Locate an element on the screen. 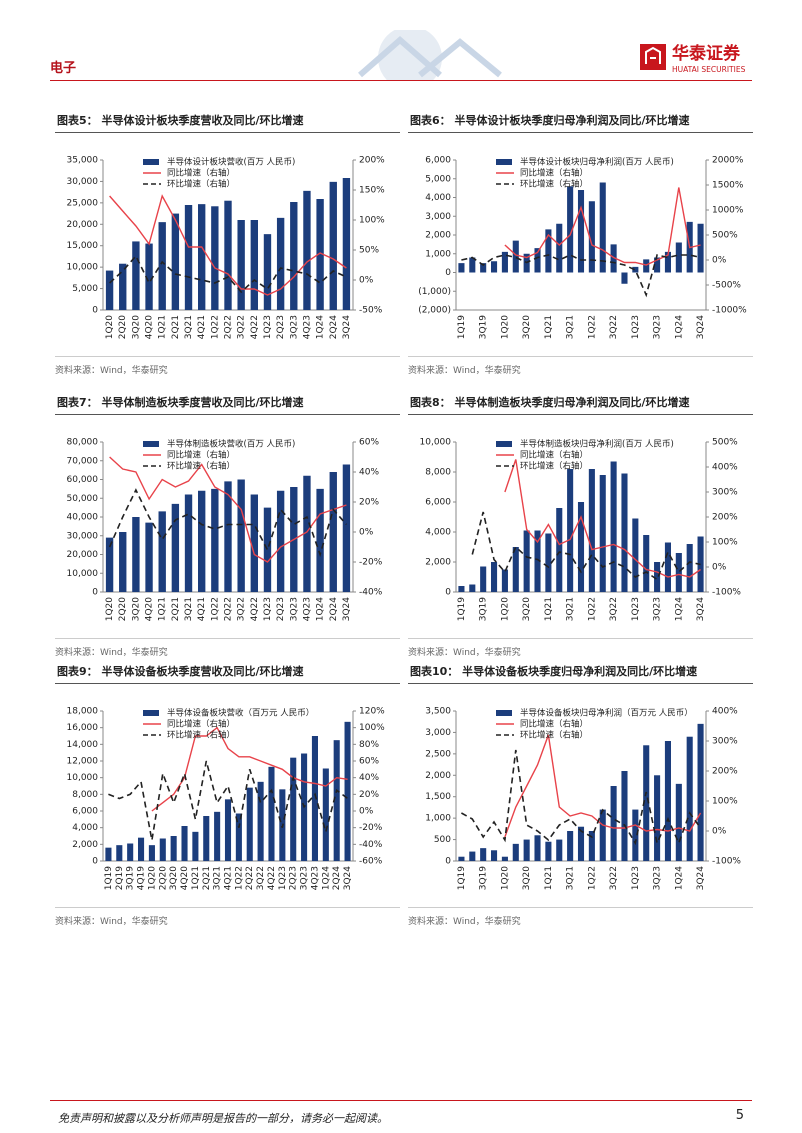 The height and width of the screenshot is (1133, 802). x-tick-label: 1Q24 is located at coordinates (679, 878).